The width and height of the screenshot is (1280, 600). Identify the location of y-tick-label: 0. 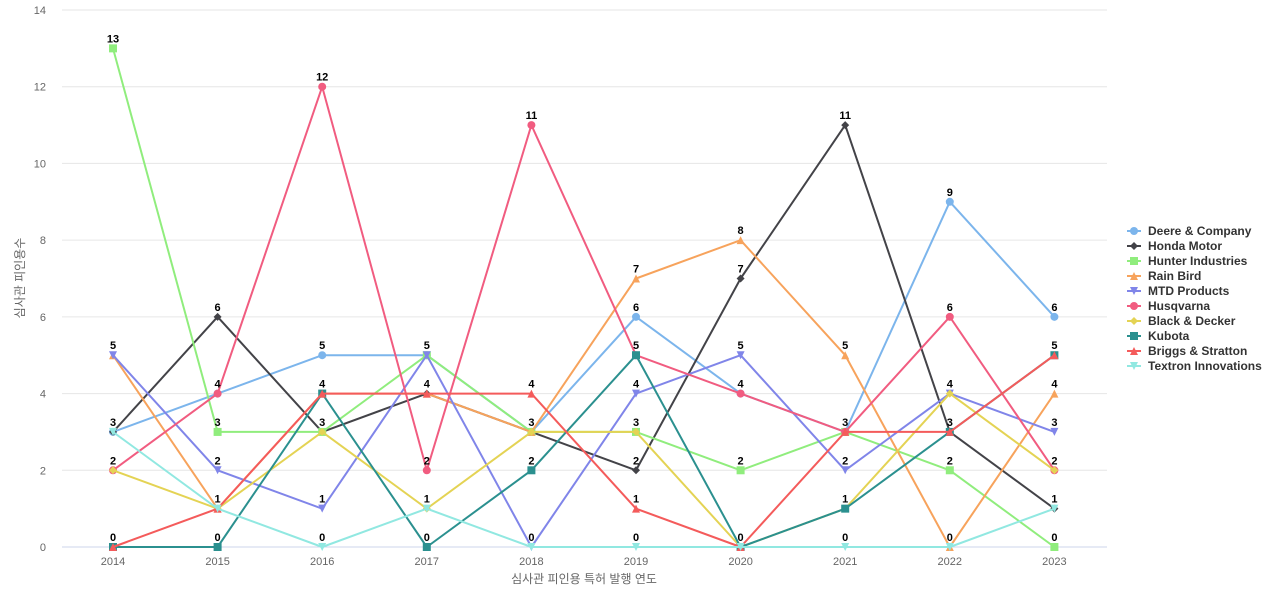
(43, 548).